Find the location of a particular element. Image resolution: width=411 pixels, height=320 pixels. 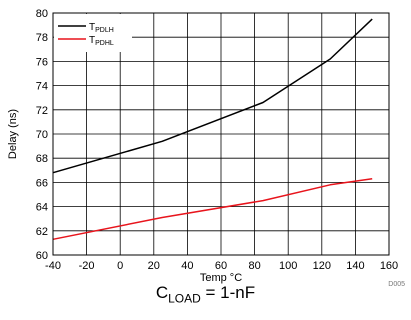

legend-label-tpdhl-sub: PDHL is located at coordinates (104, 43).